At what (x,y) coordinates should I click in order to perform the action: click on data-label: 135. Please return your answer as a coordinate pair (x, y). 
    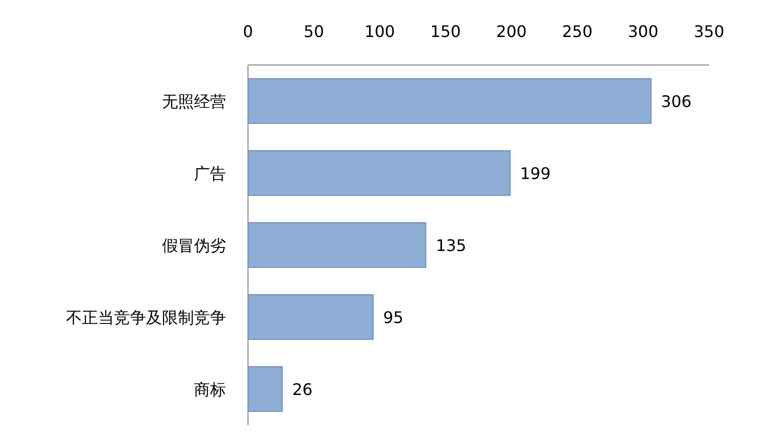
    Looking at the image, I should click on (451, 245).